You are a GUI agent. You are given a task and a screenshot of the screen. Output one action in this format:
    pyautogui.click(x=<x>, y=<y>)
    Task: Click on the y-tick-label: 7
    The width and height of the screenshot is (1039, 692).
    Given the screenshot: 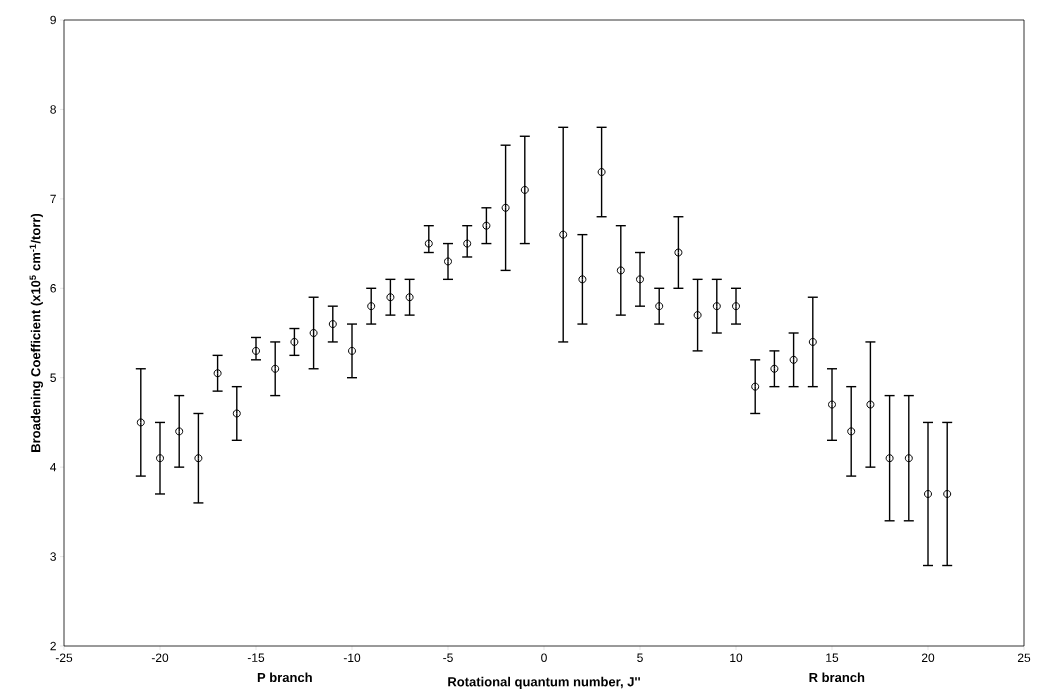 What is the action you would take?
    pyautogui.click(x=53, y=198)
    